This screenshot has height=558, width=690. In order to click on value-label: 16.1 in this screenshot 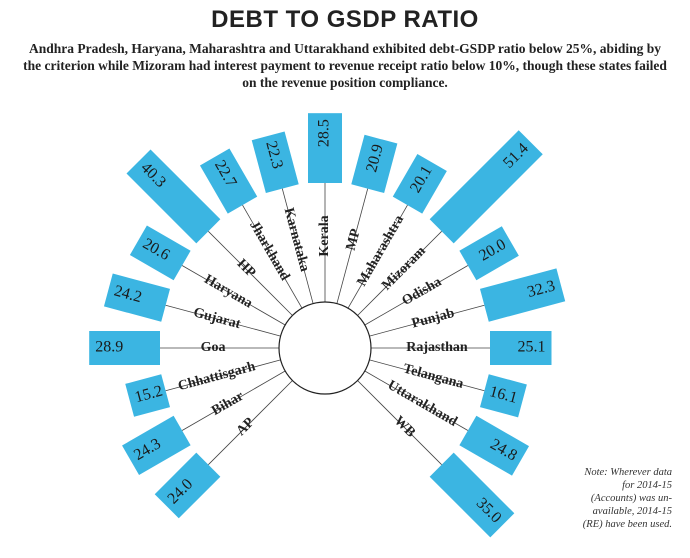, I will do `click(503, 395)`.